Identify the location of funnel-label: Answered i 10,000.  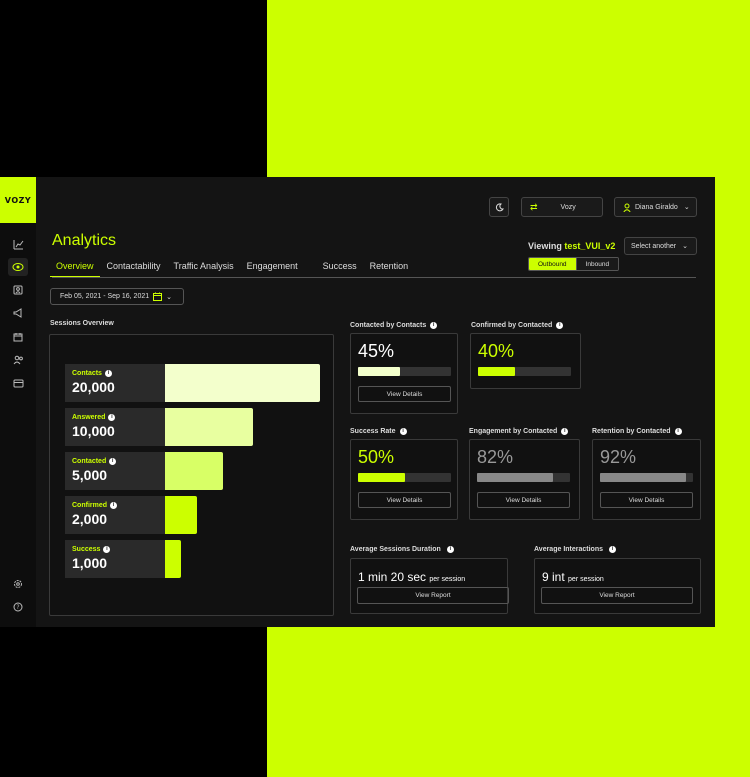
(115, 427).